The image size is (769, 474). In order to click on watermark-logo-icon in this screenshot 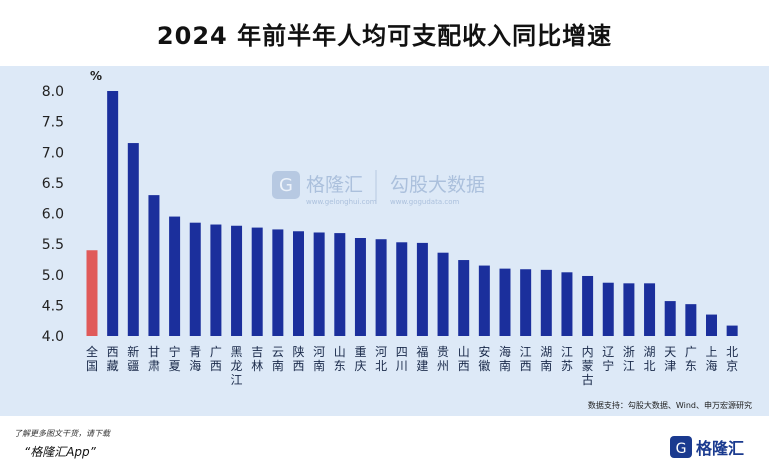, I will do `click(286, 185)`.